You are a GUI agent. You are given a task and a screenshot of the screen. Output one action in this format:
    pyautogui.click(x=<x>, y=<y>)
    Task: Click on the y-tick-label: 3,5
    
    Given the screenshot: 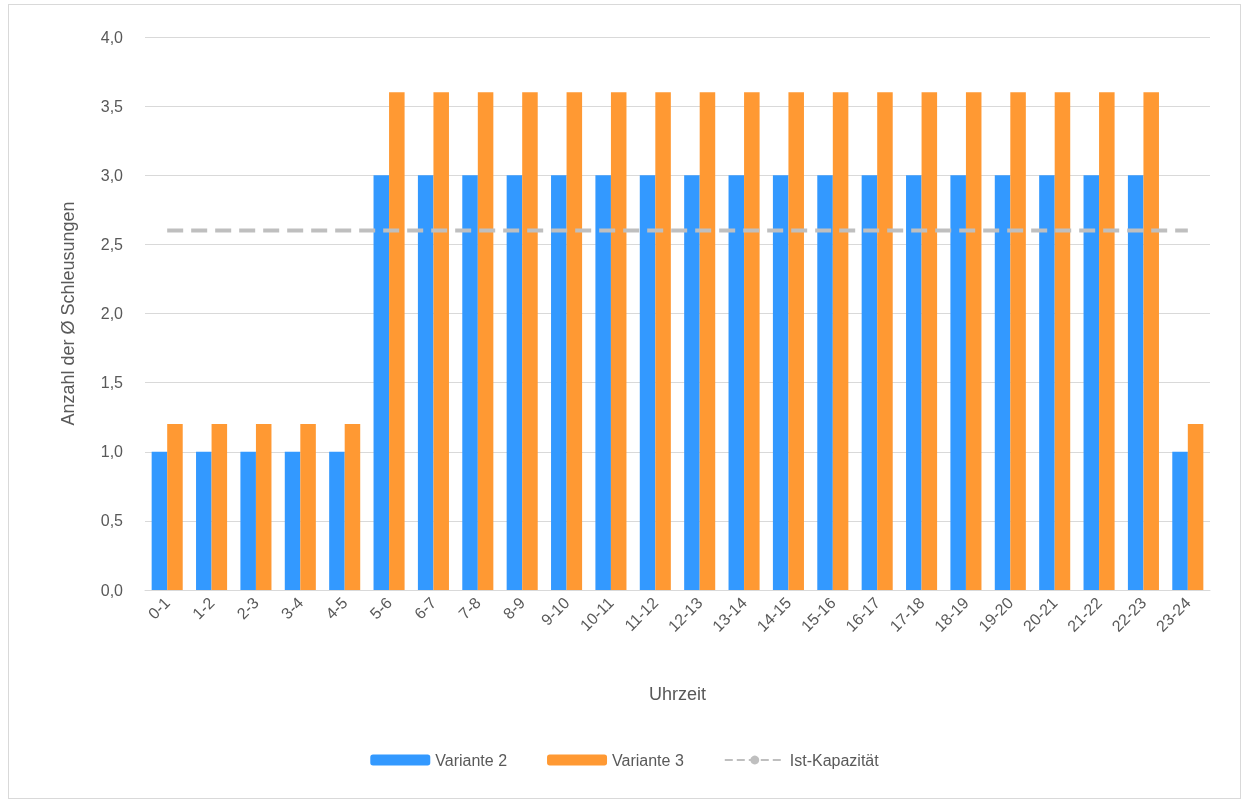 What is the action you would take?
    pyautogui.click(x=112, y=106)
    